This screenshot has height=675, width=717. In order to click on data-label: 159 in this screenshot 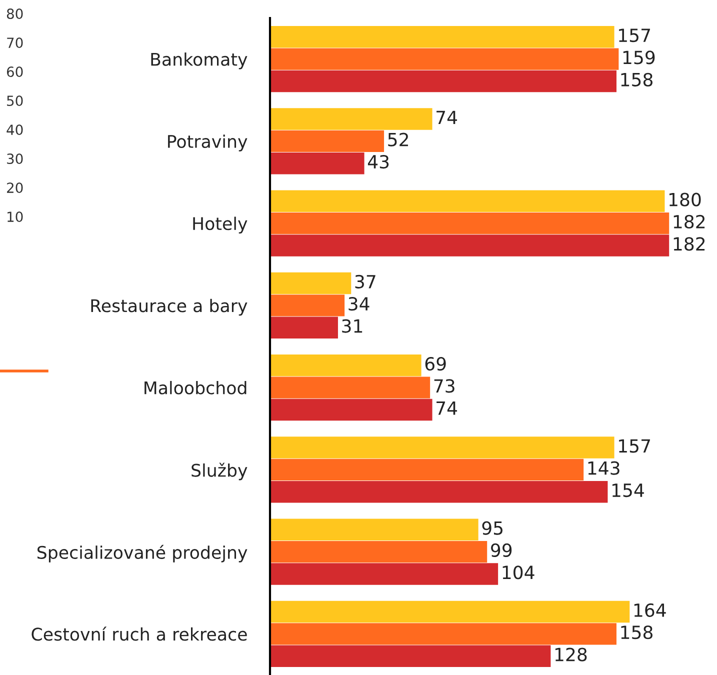, I will do `click(639, 57)`.